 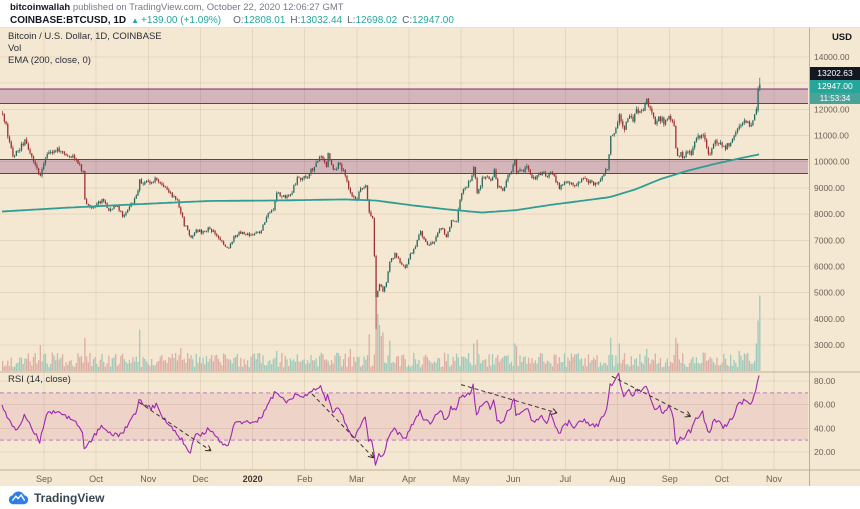 I want to click on ohlc-high-value: 13032.44, so click(x=321, y=20).